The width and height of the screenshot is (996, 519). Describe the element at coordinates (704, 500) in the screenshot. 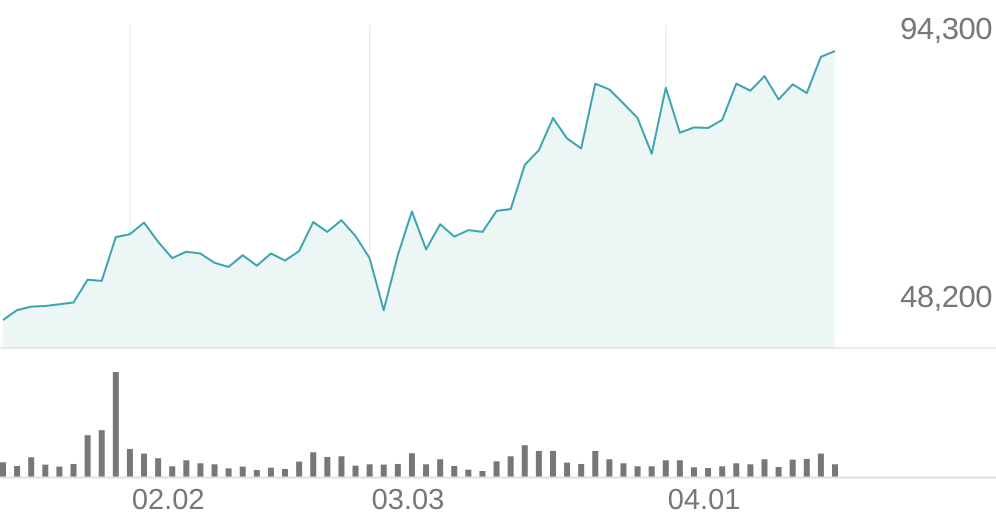

I see `x-tick-label: 04.01` at that location.